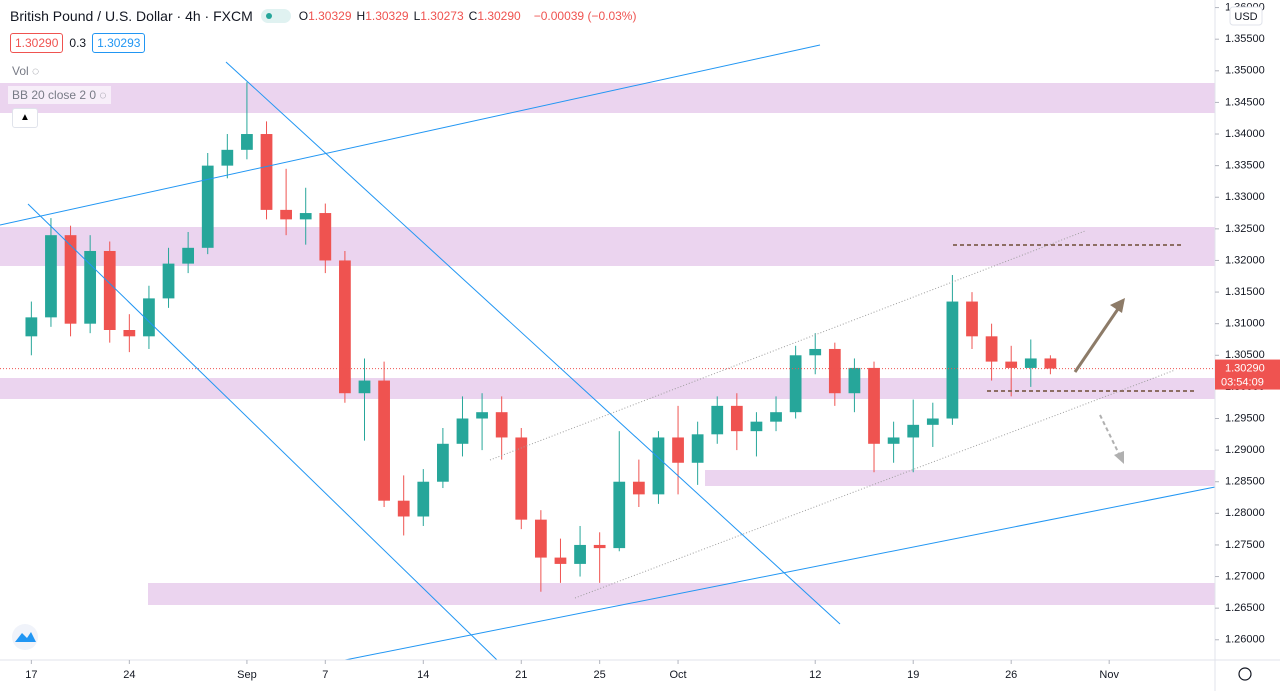 The height and width of the screenshot is (691, 1280). I want to click on y-tick-label: 1.29500, so click(1245, 418).